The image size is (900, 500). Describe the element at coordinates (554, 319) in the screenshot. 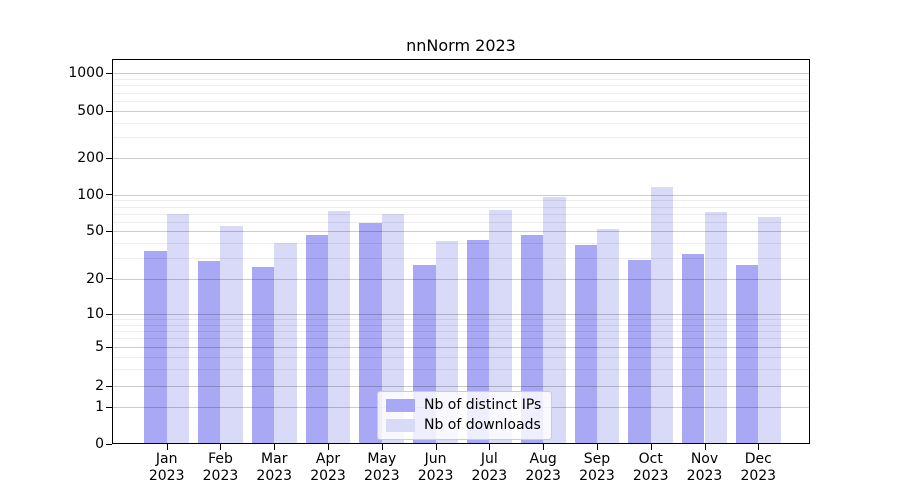

I see `bar-aug-nb-of-downloads` at that location.